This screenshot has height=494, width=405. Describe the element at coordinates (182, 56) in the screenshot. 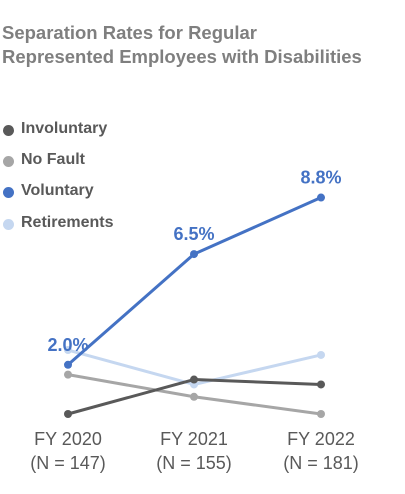

I see `chart-title-line-2: Represented Employees with Disabilities` at that location.